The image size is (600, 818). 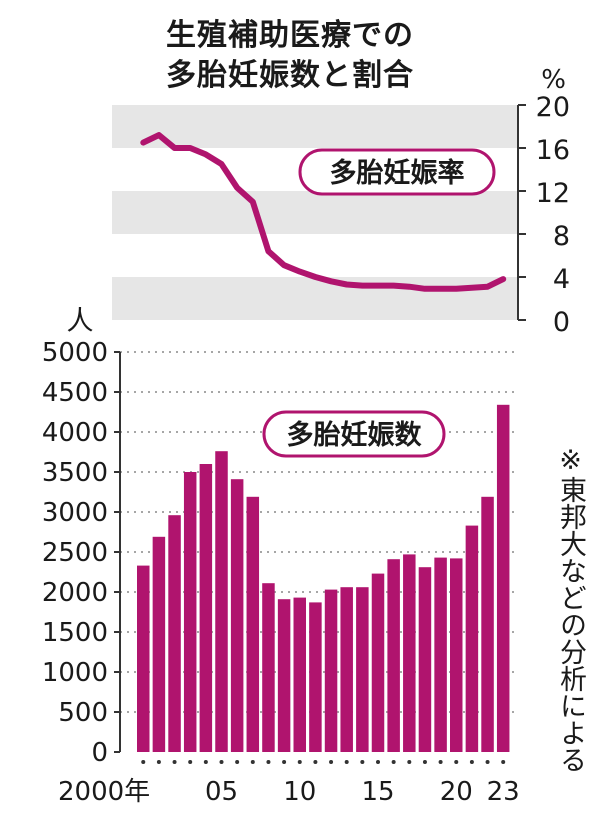 I want to click on line-chart-y-tick-label: 16, so click(x=553, y=150).